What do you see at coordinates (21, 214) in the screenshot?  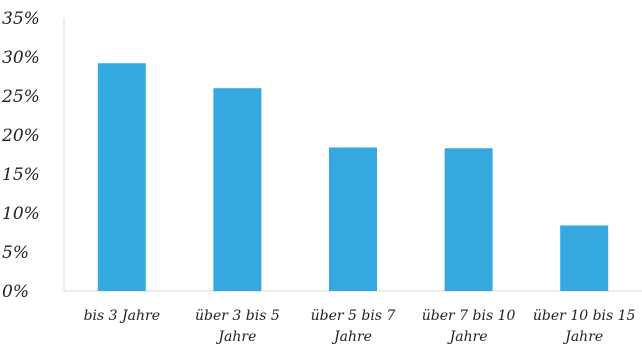 I see `y-tick-label: 10%` at bounding box center [21, 214].